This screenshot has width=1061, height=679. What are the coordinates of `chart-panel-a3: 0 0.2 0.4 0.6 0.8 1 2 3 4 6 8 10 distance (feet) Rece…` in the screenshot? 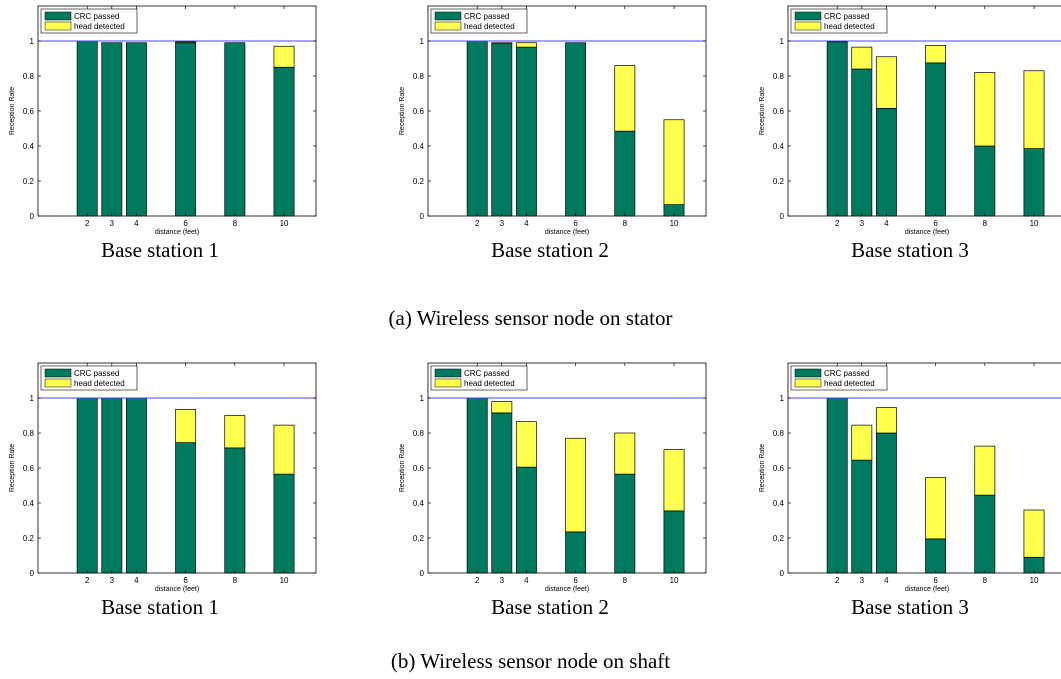 It's located at (905, 131).